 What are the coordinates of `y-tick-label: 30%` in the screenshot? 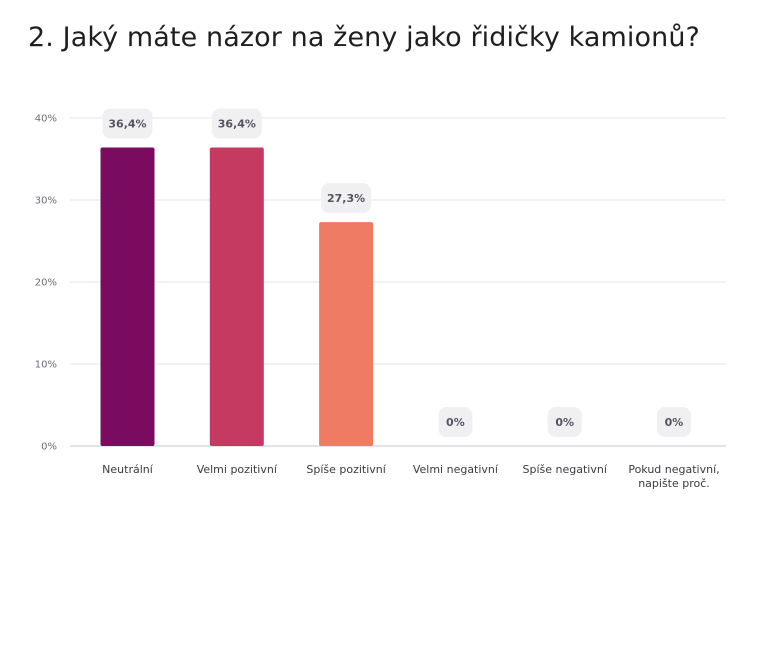 It's located at (46, 201).